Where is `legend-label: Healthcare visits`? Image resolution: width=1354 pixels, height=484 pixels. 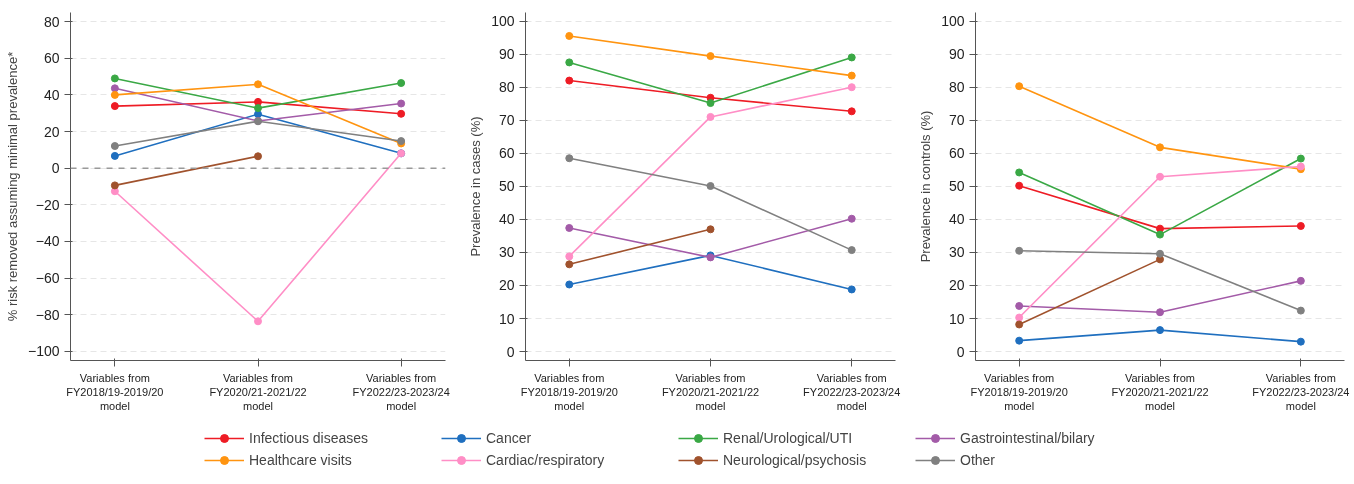
legend-label: Healthcare visits is located at coordinates (301, 460).